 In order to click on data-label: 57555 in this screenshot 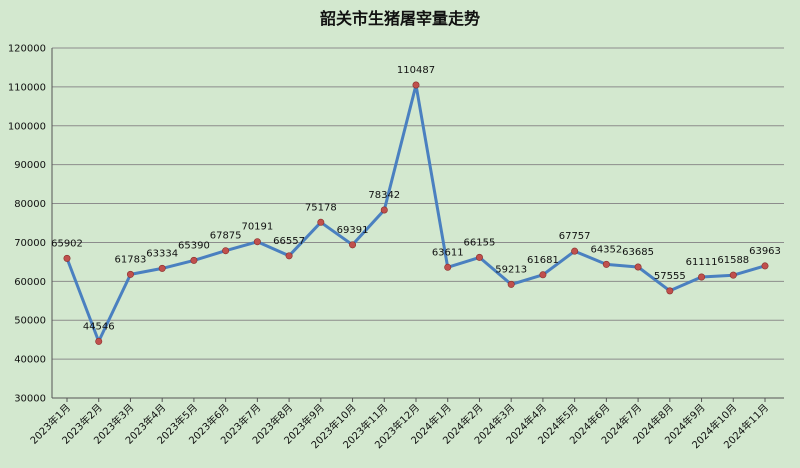, I will do `click(670, 276)`.